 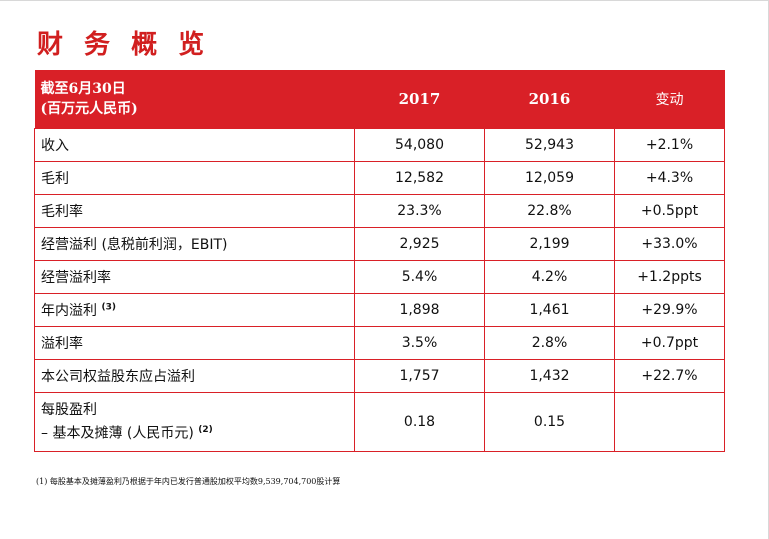 I want to click on eps-label-line2-text: – 基本及摊薄 (人民币元), so click(x=117, y=433).